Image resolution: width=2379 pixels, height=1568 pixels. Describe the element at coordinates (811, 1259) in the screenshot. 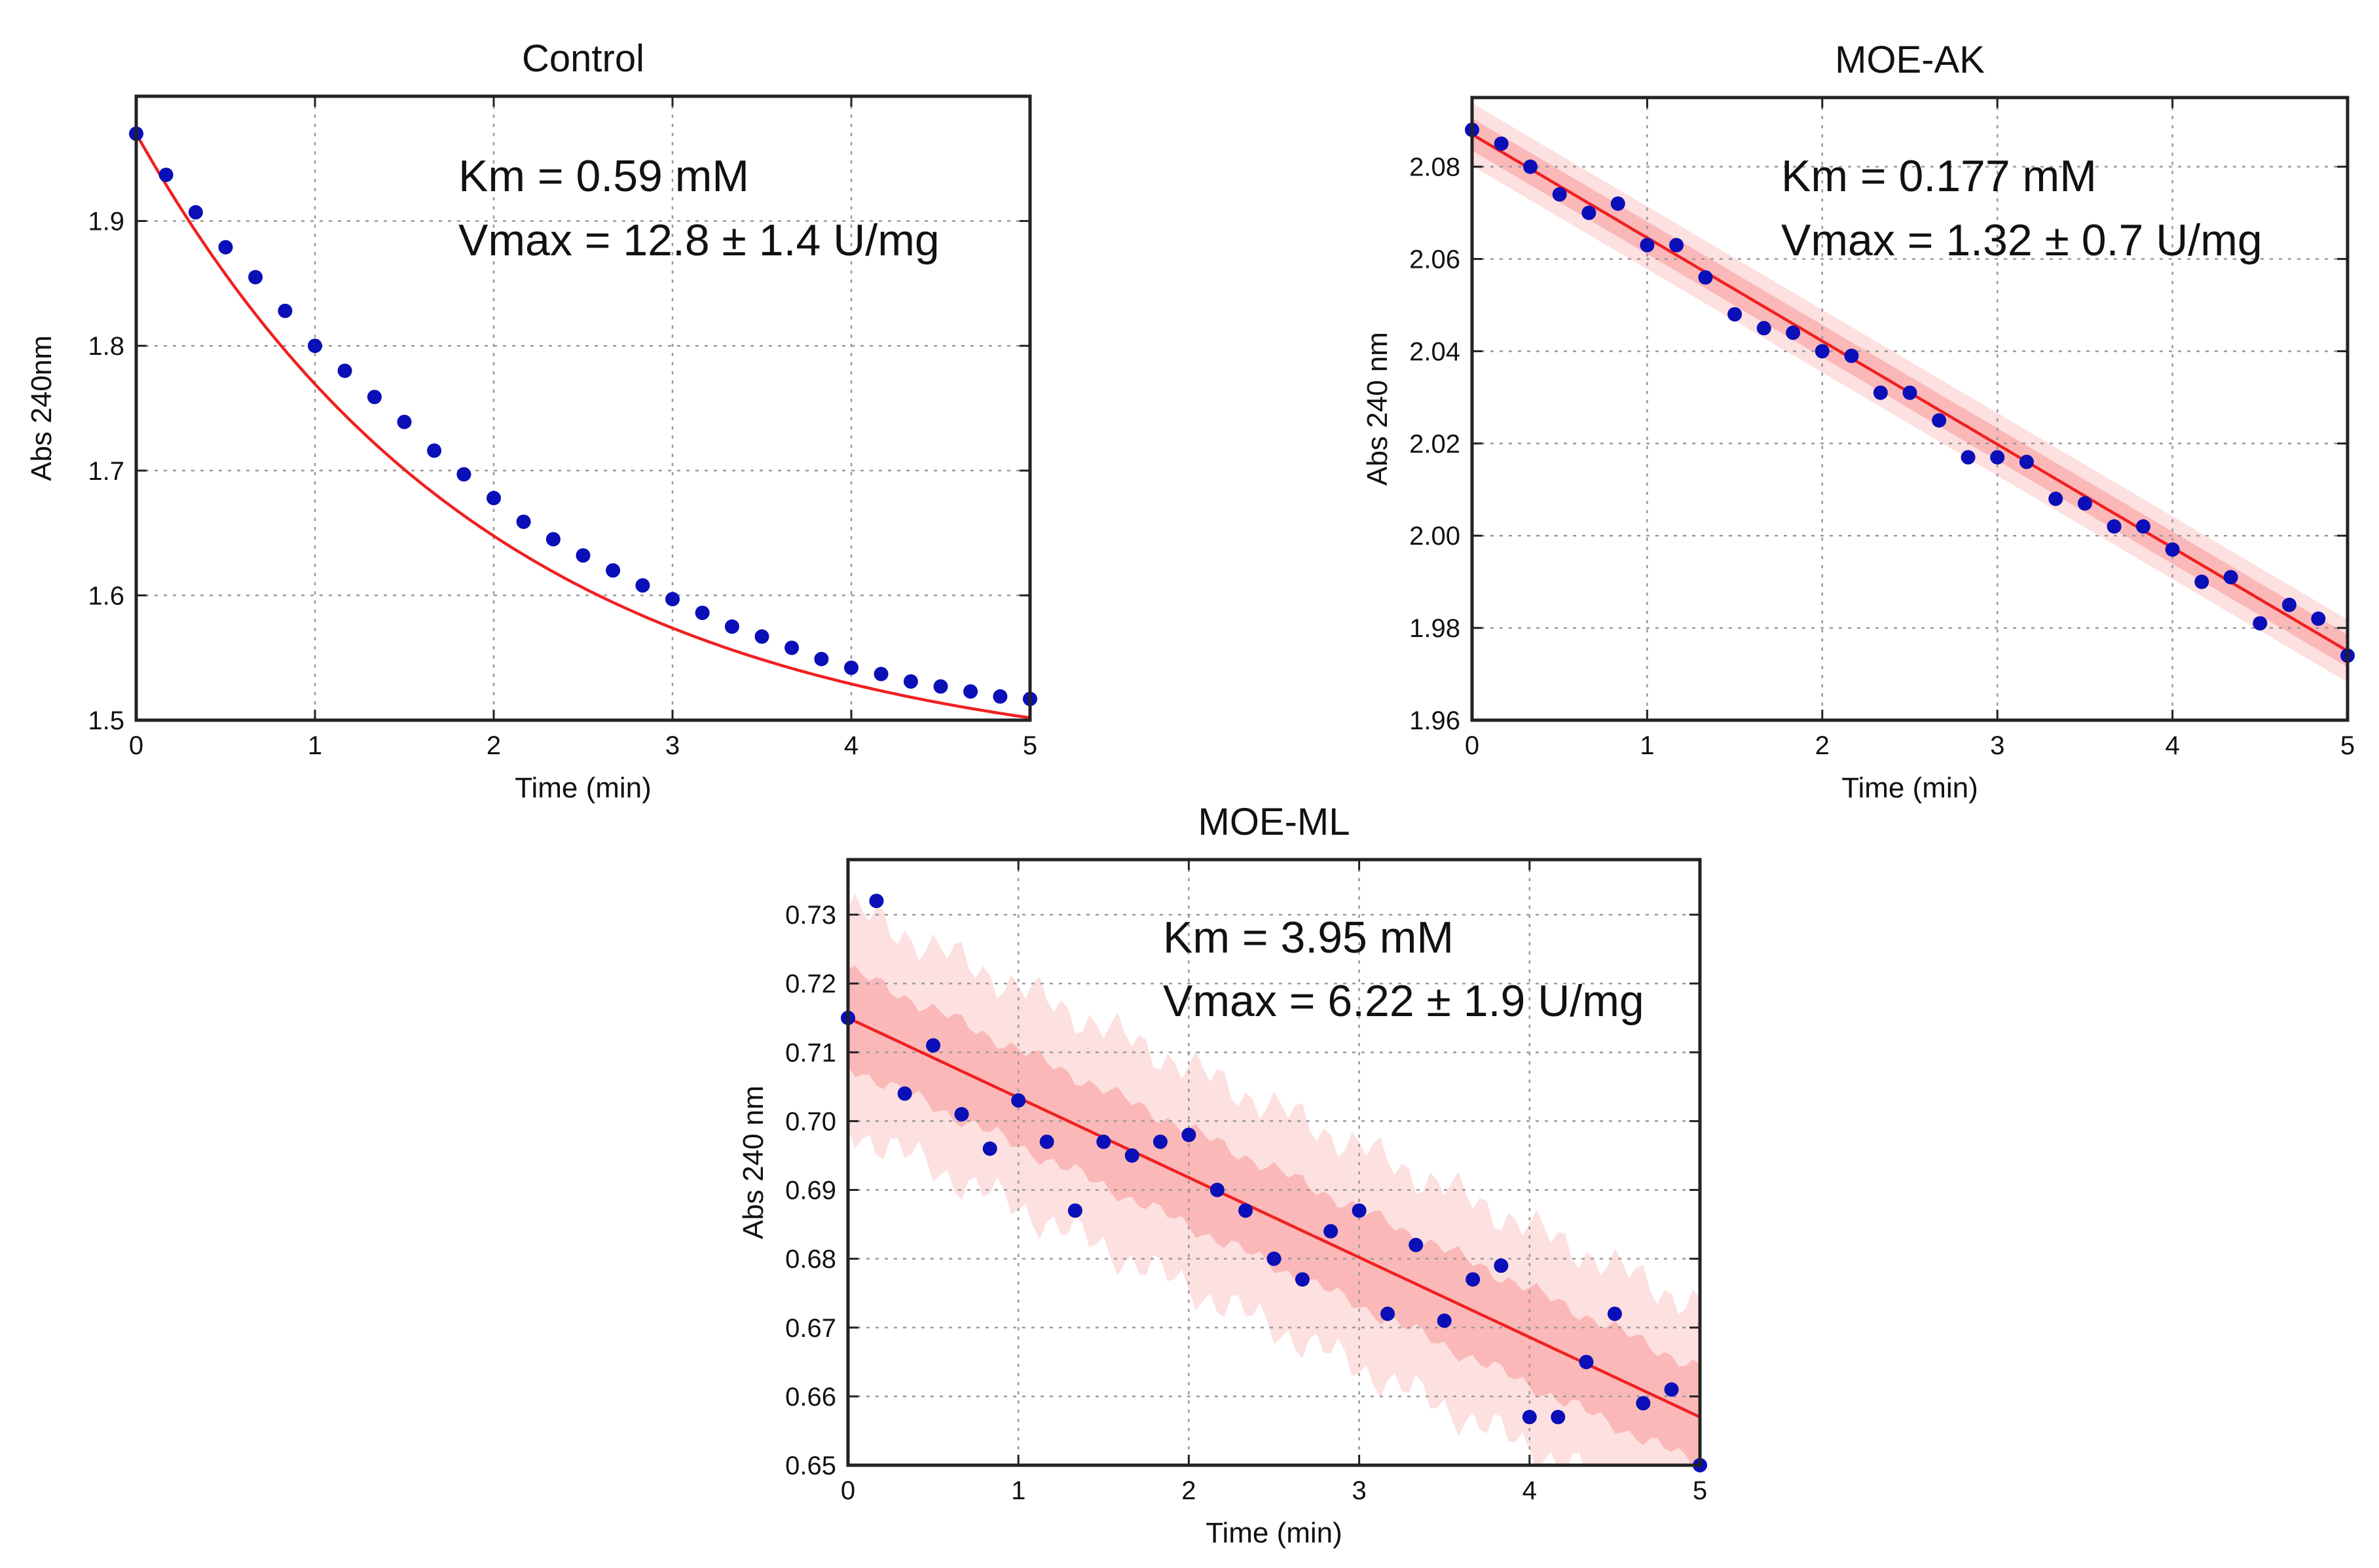

I see `y-tick-label: 0.68` at that location.